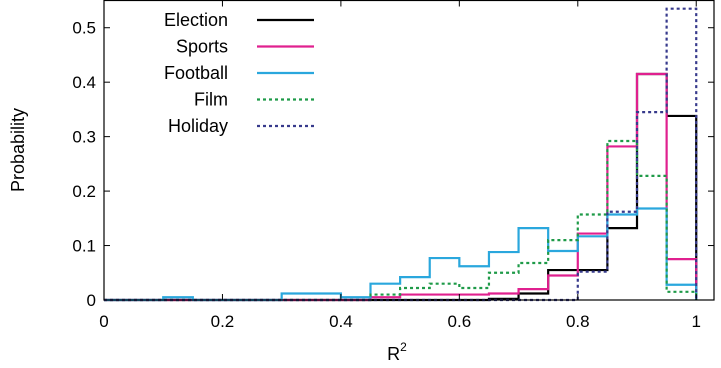 Image resolution: width=721 pixels, height=368 pixels. What do you see at coordinates (223, 321) in the screenshot?
I see `x-tick-label: 0.2` at bounding box center [223, 321].